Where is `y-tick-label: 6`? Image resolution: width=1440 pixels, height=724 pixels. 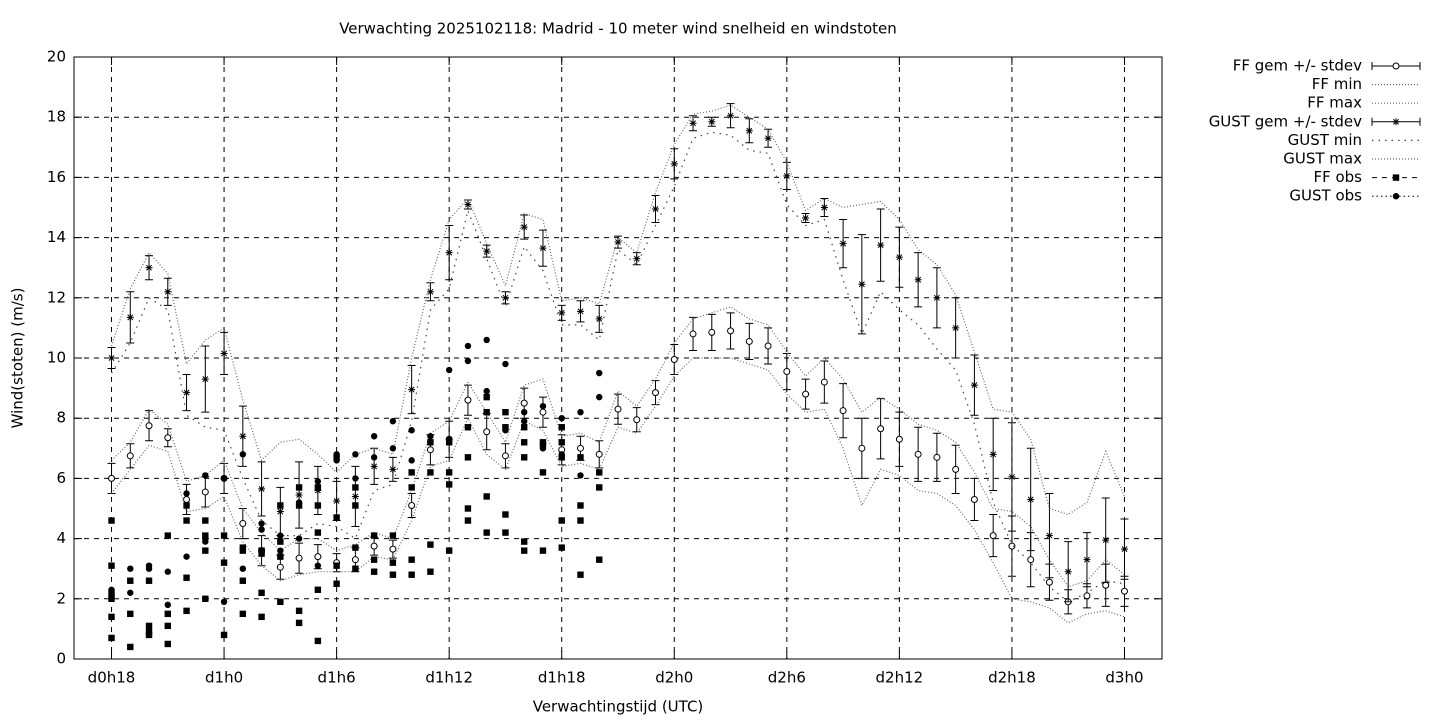 y-tick-label: 6 is located at coordinates (61, 478).